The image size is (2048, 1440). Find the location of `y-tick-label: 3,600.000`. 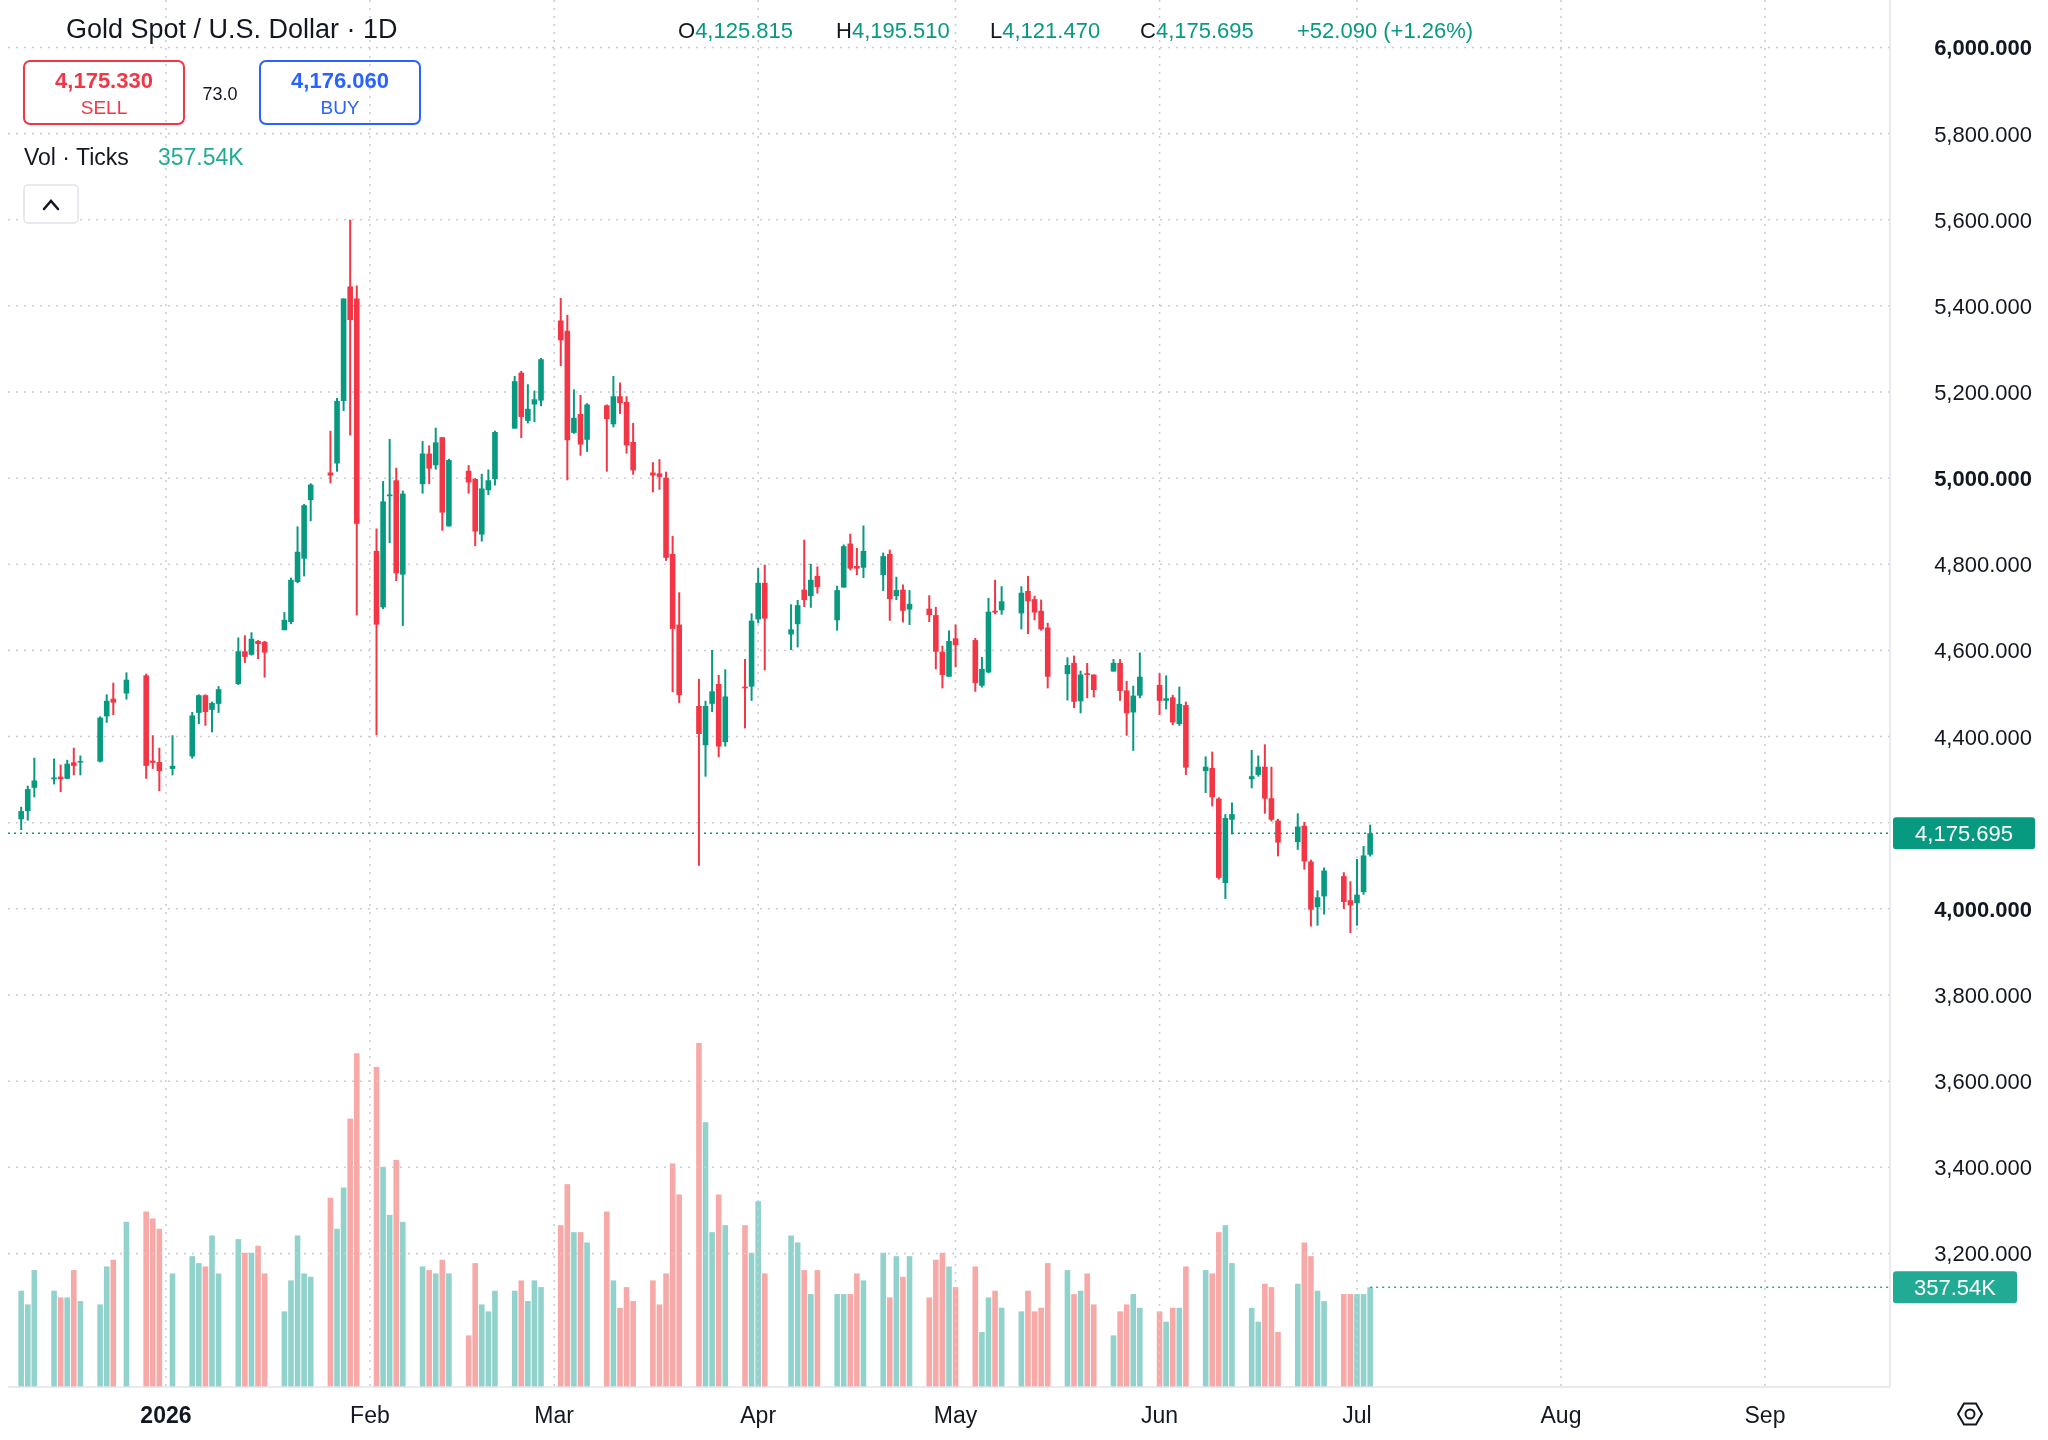

y-tick-label: 3,600.000 is located at coordinates (1983, 1082).